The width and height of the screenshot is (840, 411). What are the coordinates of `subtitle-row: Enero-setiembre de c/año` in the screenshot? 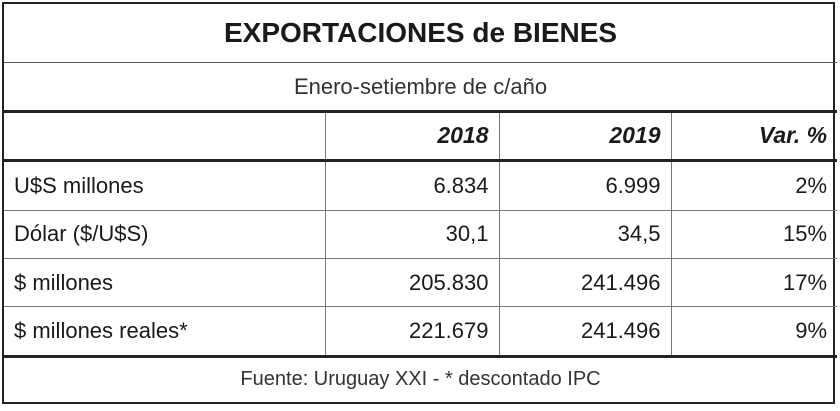 It's located at (421, 87).